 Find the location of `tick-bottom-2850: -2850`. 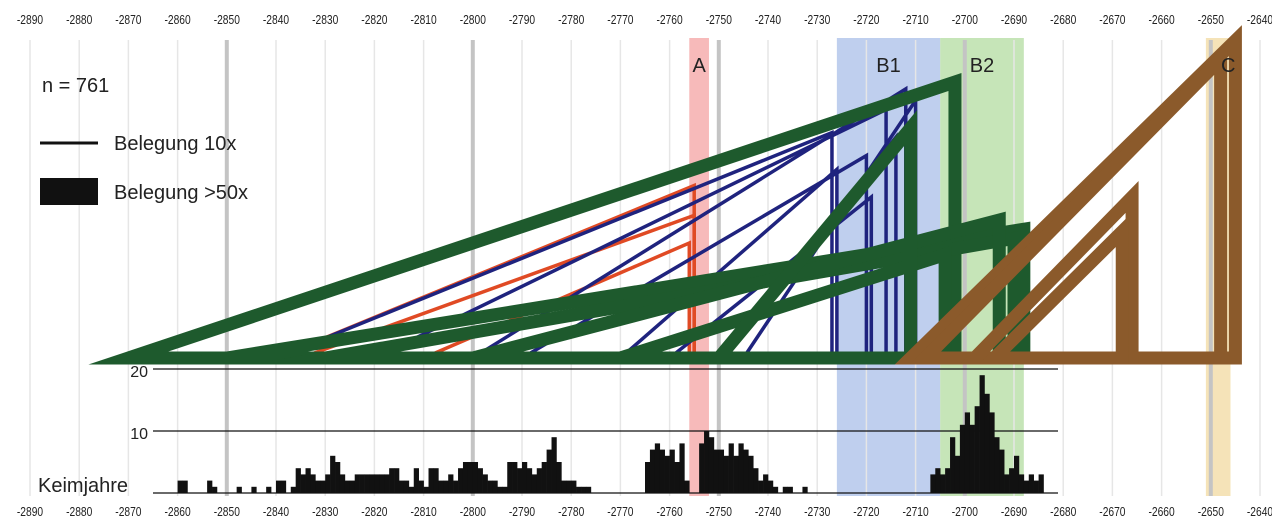

tick-bottom-2850: -2850 is located at coordinates (227, 512).